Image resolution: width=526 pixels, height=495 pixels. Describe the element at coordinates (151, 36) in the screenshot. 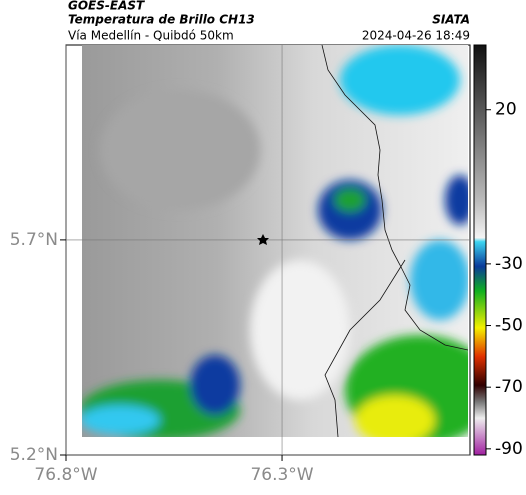

I see `route: Vía Medellín - Quibdó 50km` at that location.